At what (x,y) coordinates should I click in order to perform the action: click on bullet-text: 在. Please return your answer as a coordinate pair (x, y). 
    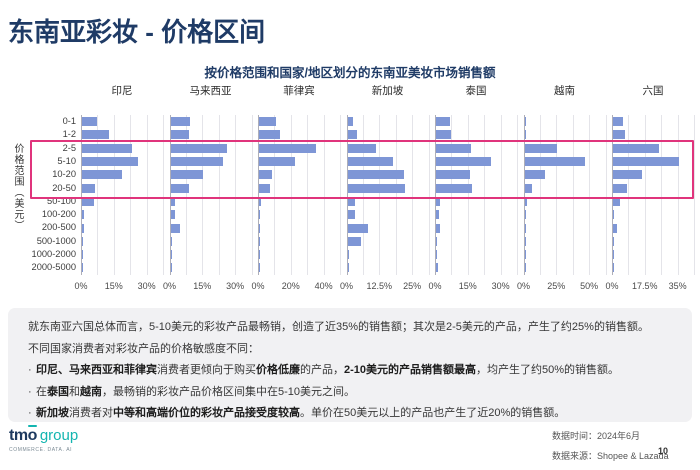
    Looking at the image, I should click on (41, 391).